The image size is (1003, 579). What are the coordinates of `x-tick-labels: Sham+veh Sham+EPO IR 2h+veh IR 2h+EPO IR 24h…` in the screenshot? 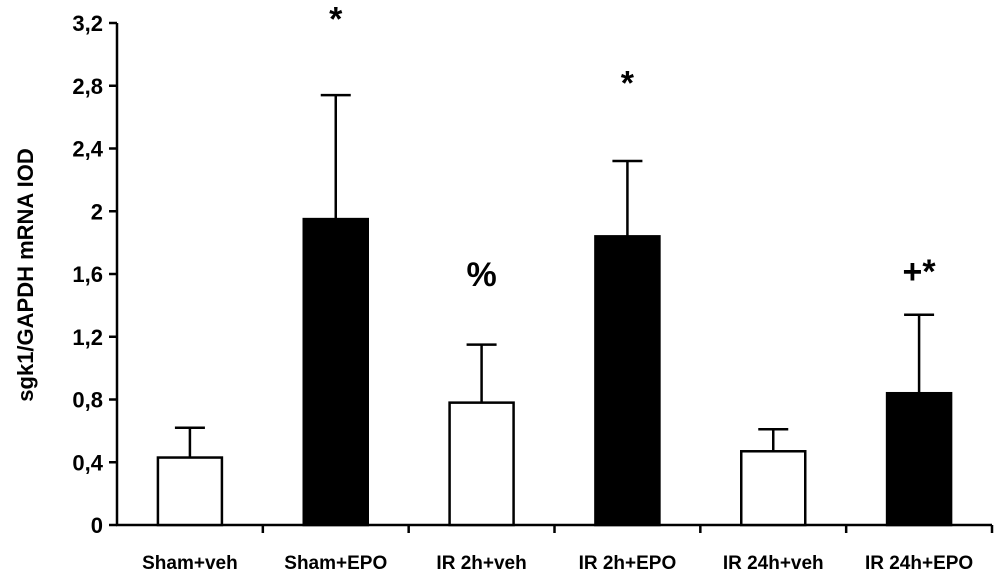 It's located at (557, 563).